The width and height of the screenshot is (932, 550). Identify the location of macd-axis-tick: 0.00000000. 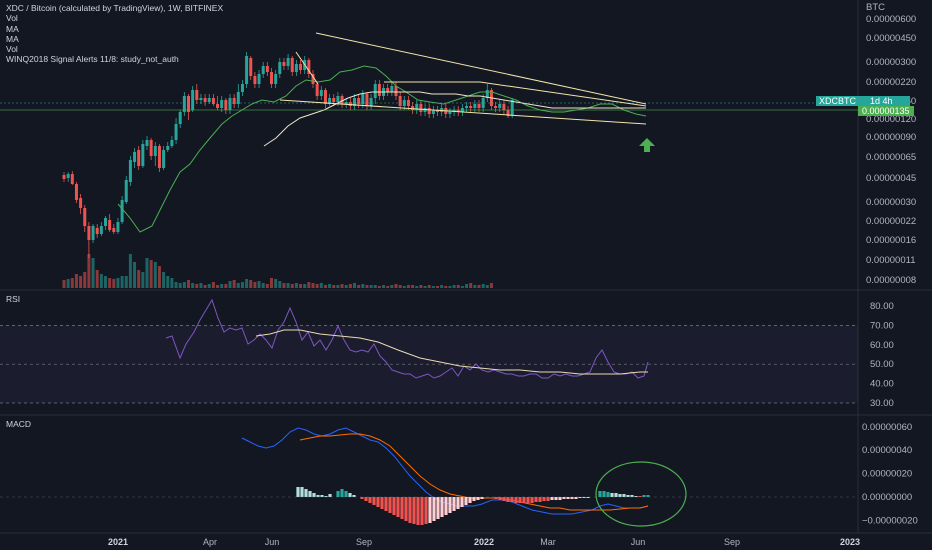
(887, 497).